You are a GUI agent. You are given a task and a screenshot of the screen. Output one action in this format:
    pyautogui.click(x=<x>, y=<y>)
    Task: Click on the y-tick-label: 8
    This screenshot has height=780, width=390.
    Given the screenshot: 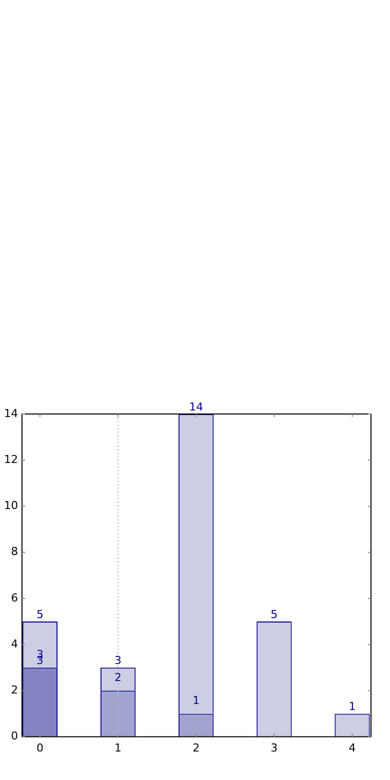 What is the action you would take?
    pyautogui.click(x=14, y=551)
    